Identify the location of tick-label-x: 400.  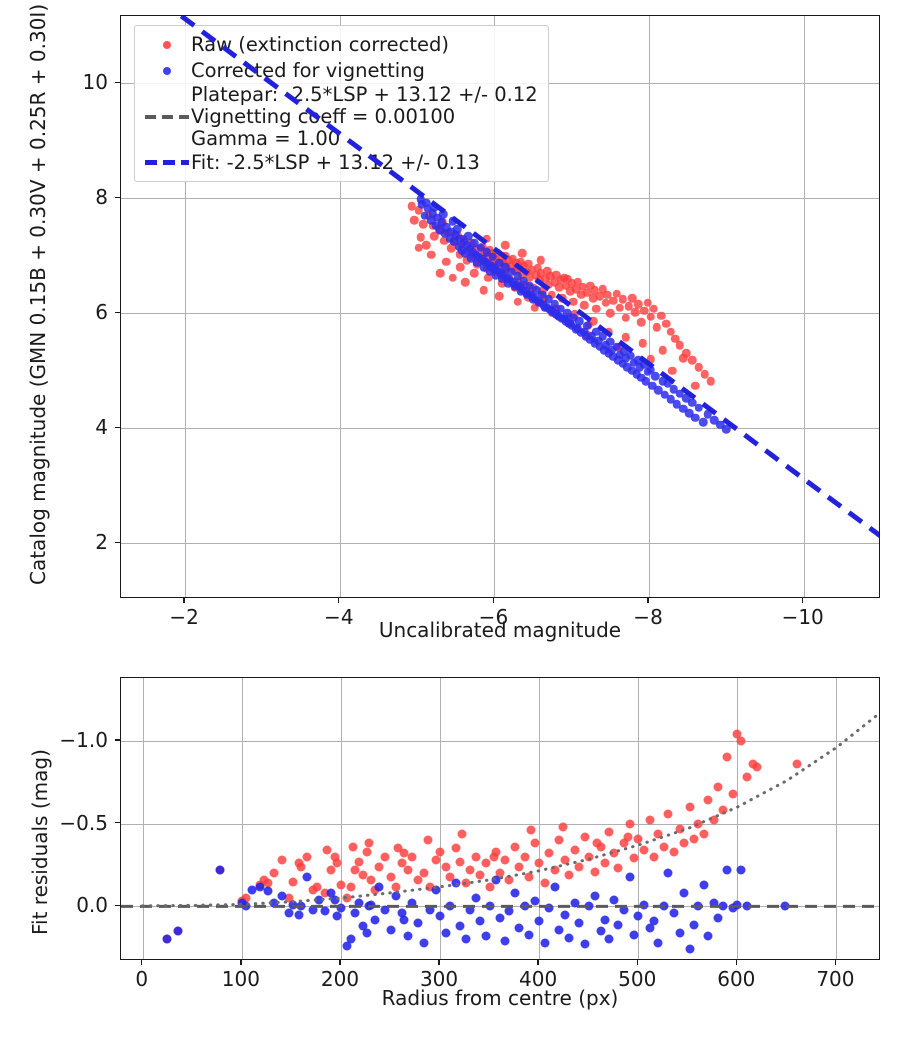
(538, 979).